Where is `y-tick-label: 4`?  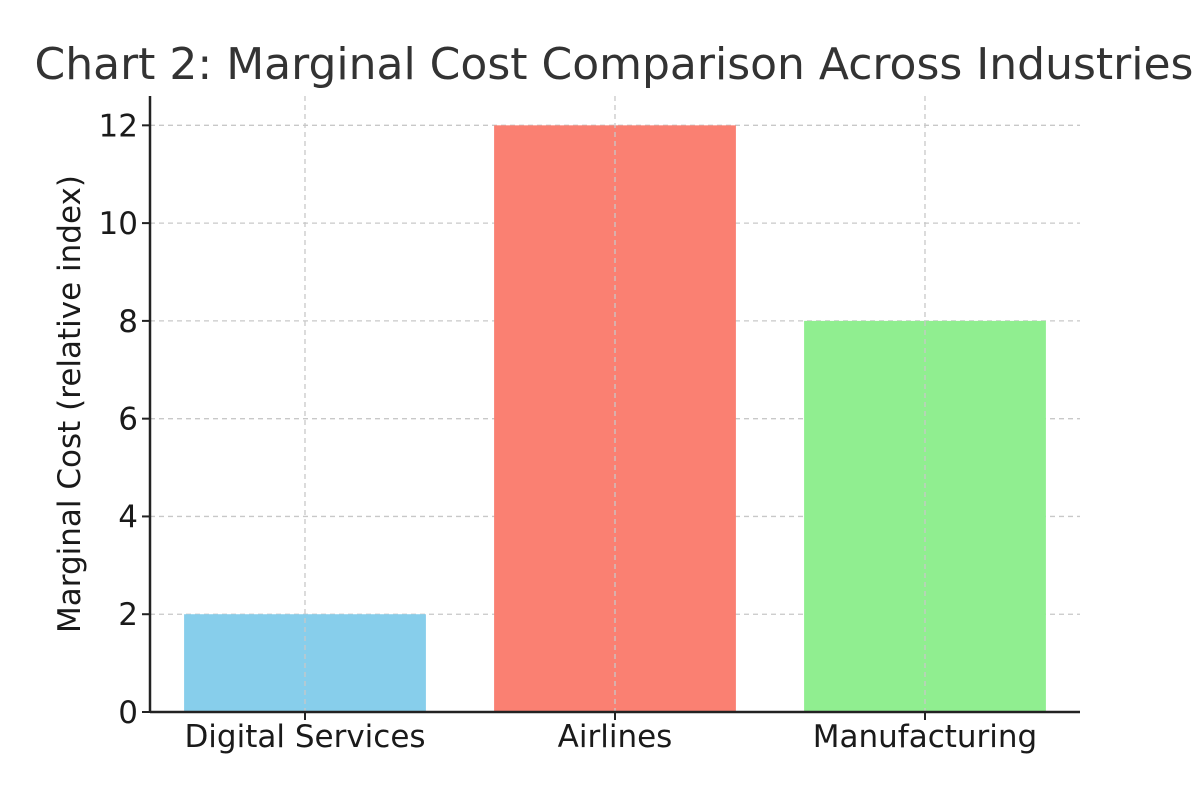 y-tick-label: 4 is located at coordinates (128, 517).